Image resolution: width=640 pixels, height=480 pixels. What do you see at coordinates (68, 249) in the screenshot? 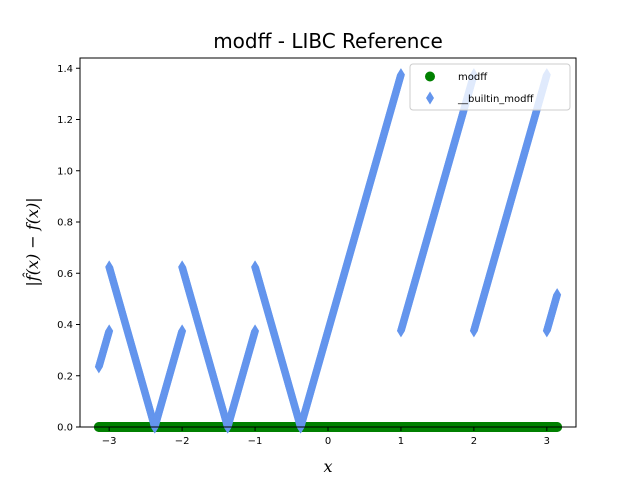
I see `y-axis: 0.0 0.2 0.4 0.6 0.8 1.0 1.2 1.4` at bounding box center [68, 249].